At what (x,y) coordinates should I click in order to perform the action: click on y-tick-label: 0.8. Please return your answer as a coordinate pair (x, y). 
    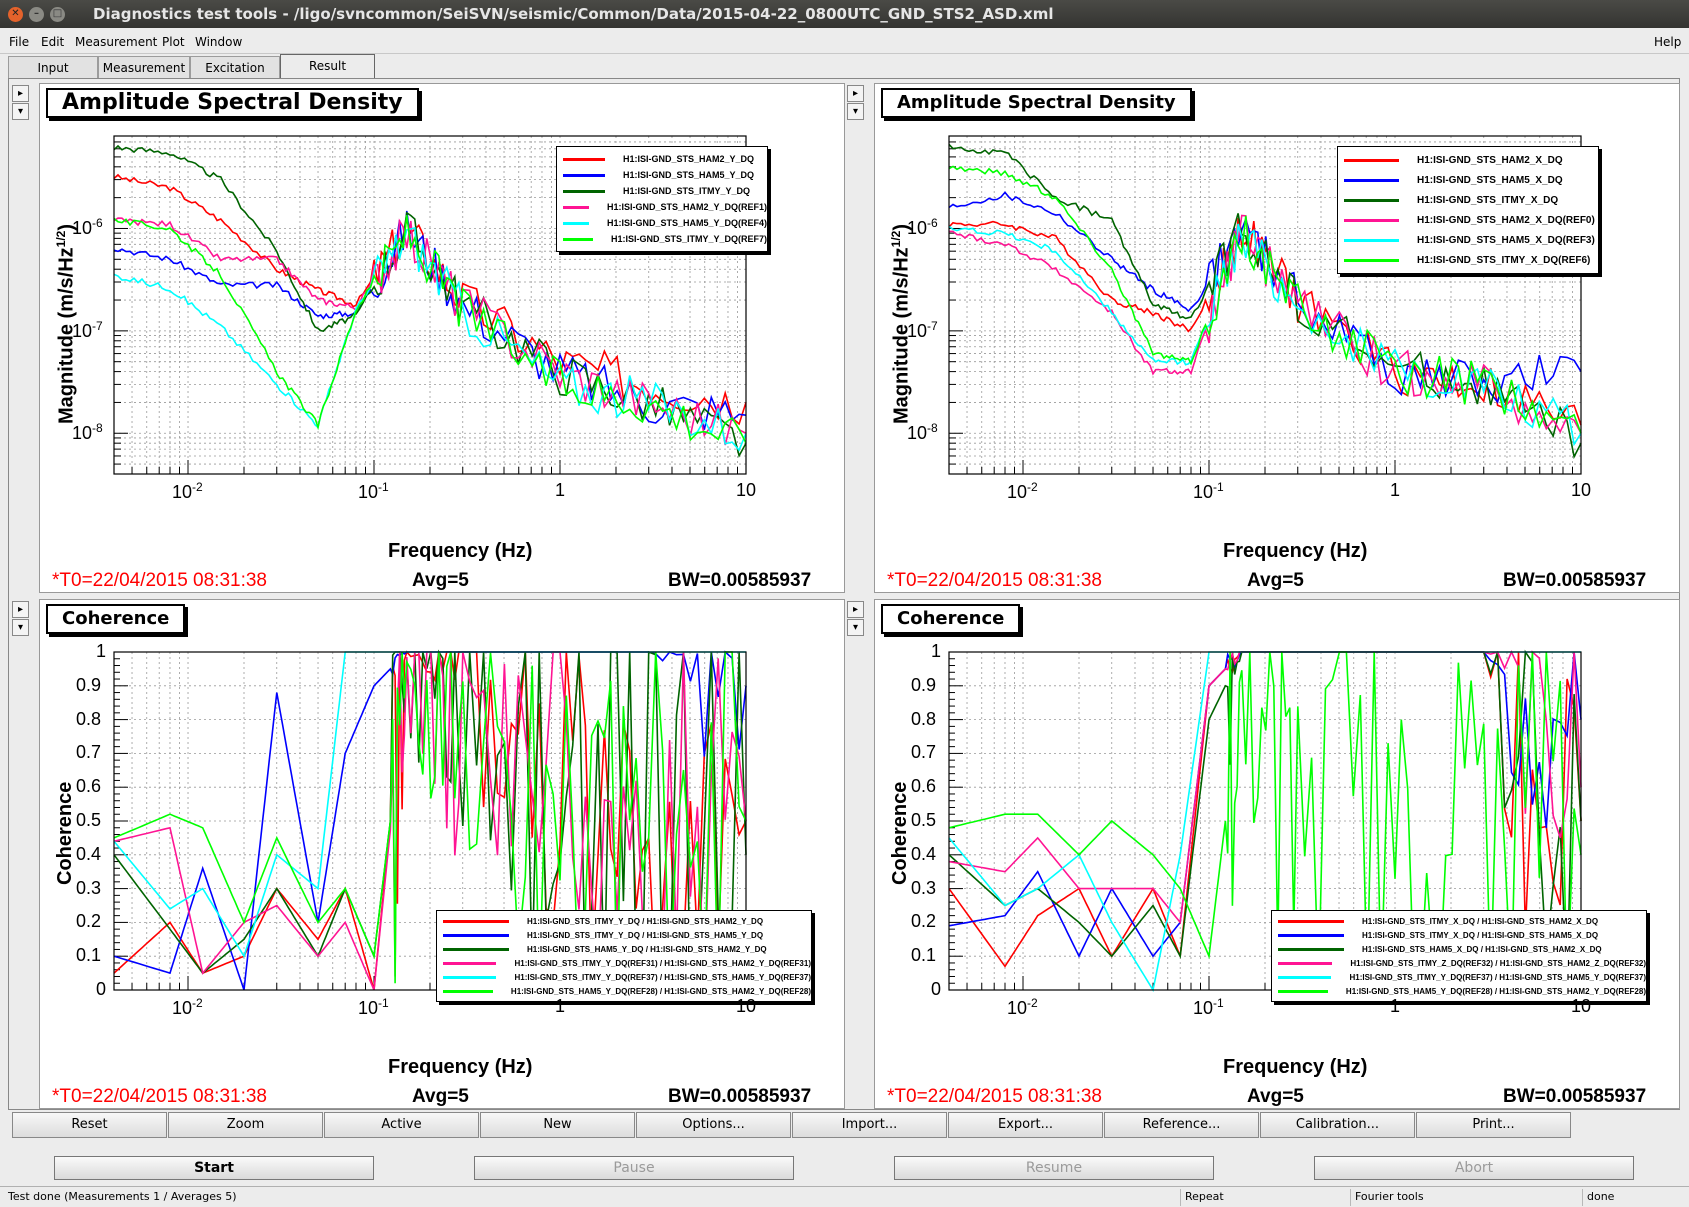
    Looking at the image, I should click on (924, 718).